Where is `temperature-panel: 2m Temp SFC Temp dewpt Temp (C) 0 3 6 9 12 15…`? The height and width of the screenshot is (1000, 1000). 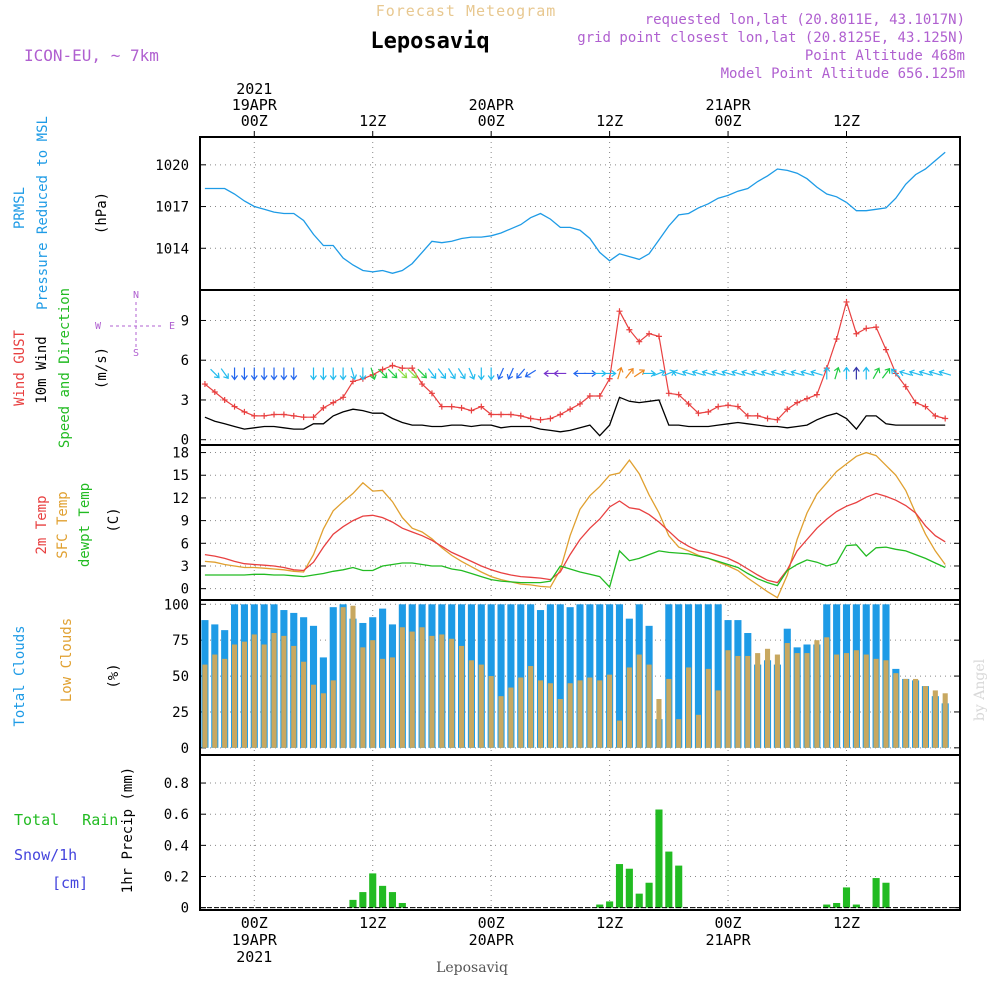 temperature-panel: 2m Temp SFC Temp dewpt Temp (C) 0 3 6 9 12 15… is located at coordinates (497, 522).